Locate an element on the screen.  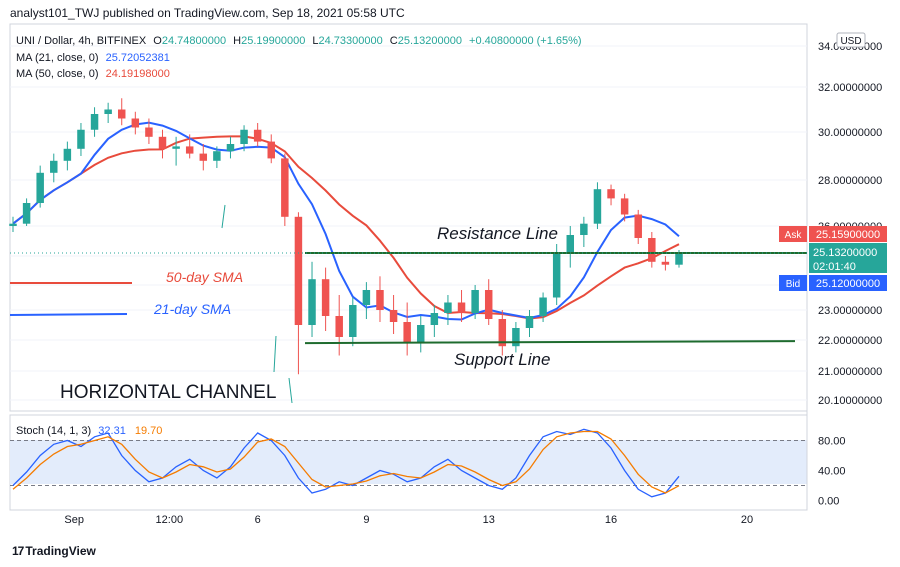
brand: 17 TradingView is located at coordinates (53, 551).